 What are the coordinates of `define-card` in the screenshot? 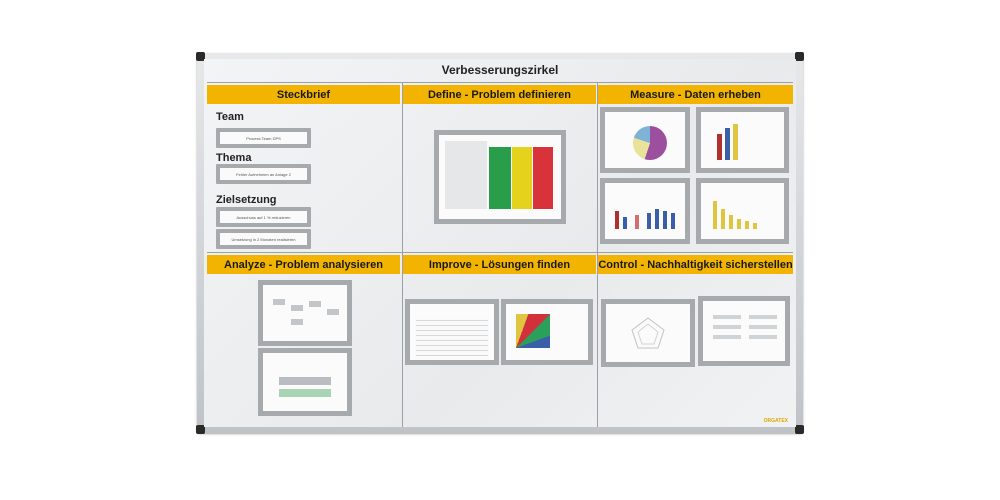 It's located at (500, 177).